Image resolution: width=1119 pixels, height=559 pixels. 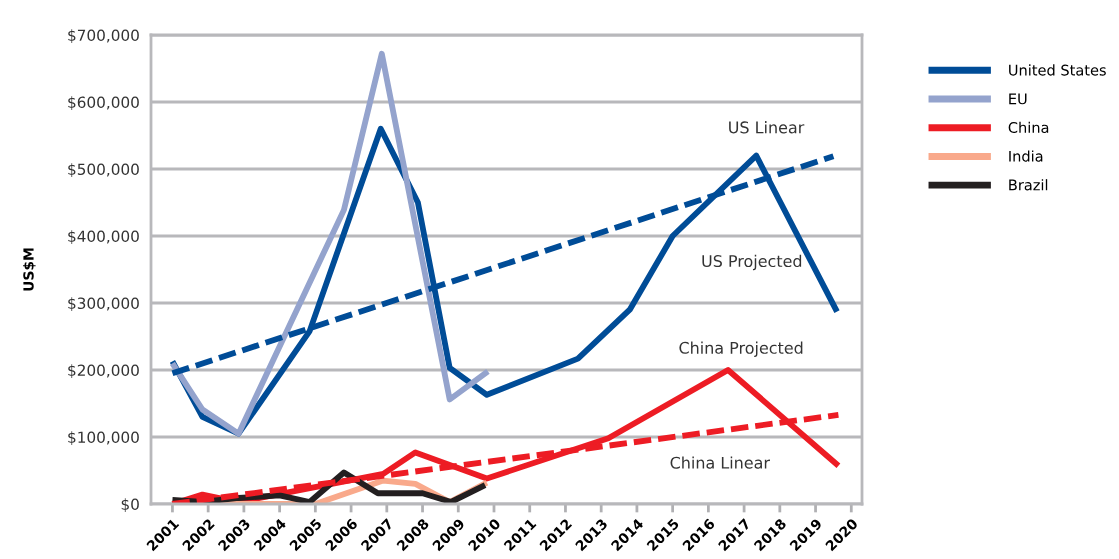 What do you see at coordinates (103, 36) in the screenshot?
I see `y-tick-label: $700,000` at bounding box center [103, 36].